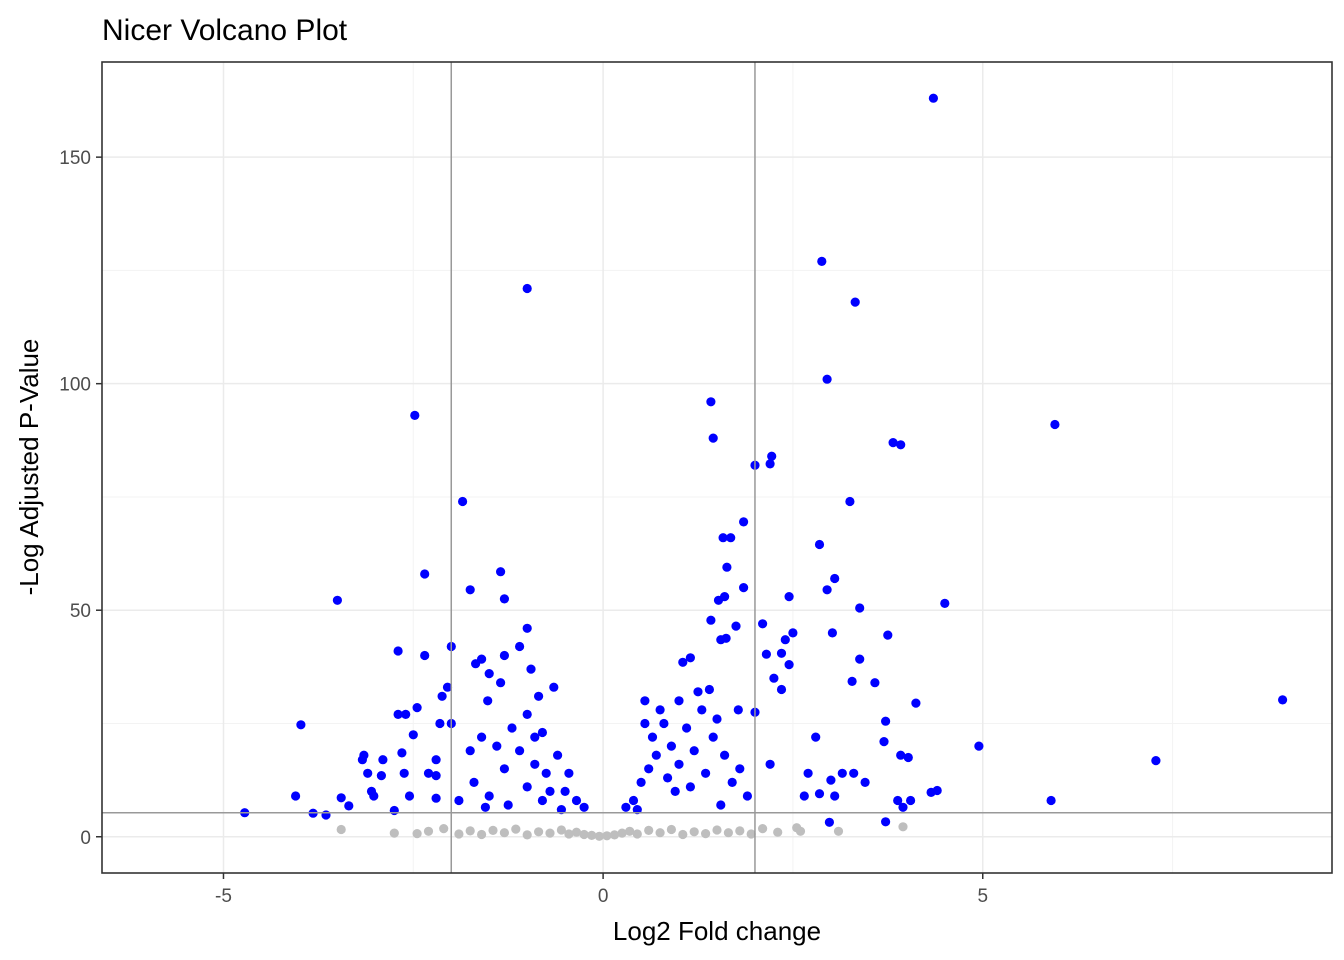 This screenshot has width=1344, height=960. I want to click on y-tick-label: 150, so click(75, 158).